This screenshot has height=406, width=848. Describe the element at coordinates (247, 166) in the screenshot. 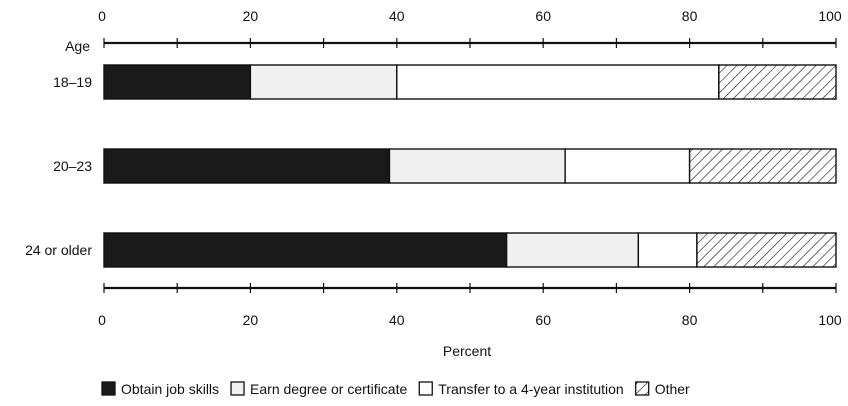

I see `bar-20-23-obtain-job-skills` at that location.